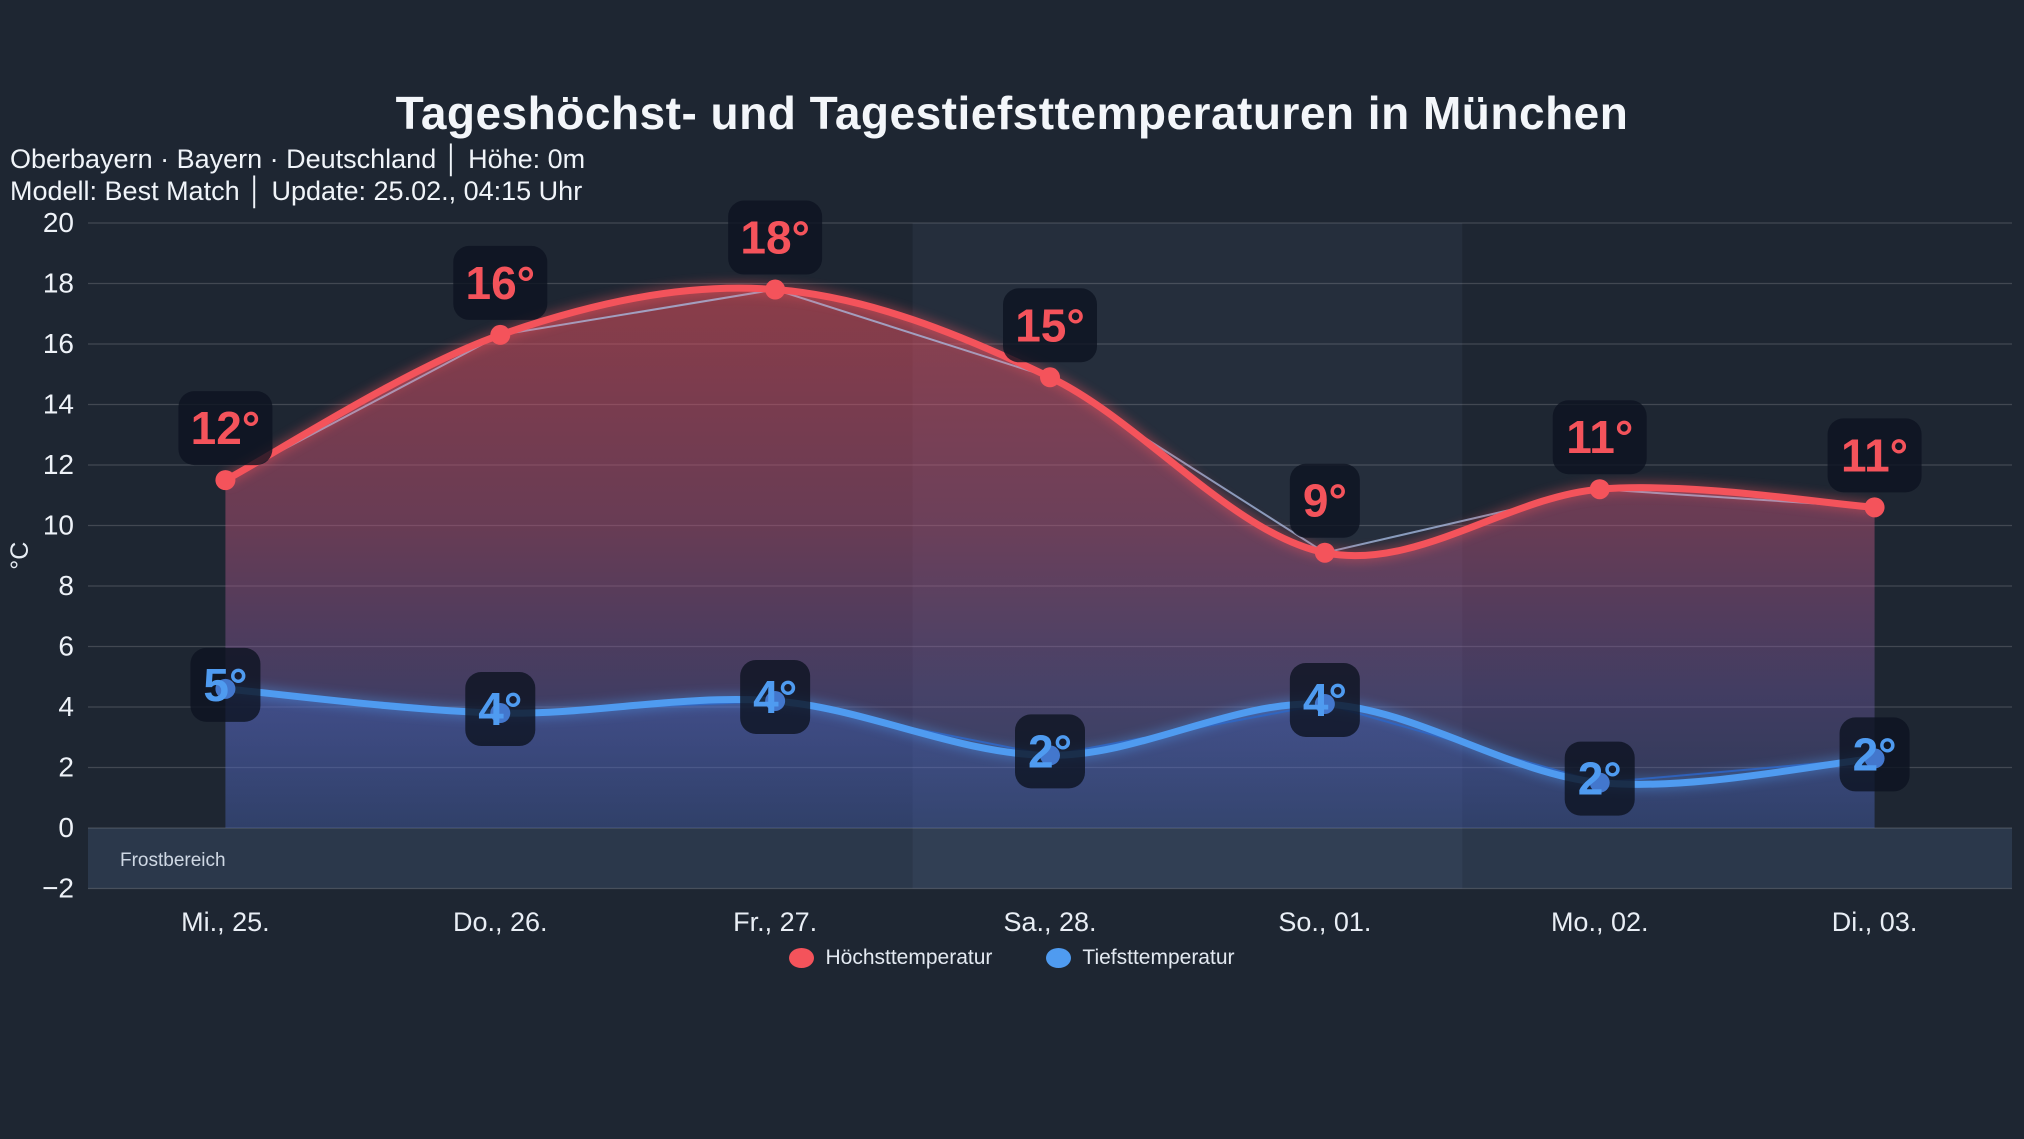 The width and height of the screenshot is (2024, 1139). Describe the element at coordinates (58, 464) in the screenshot. I see `y-tick-label: 12` at that location.